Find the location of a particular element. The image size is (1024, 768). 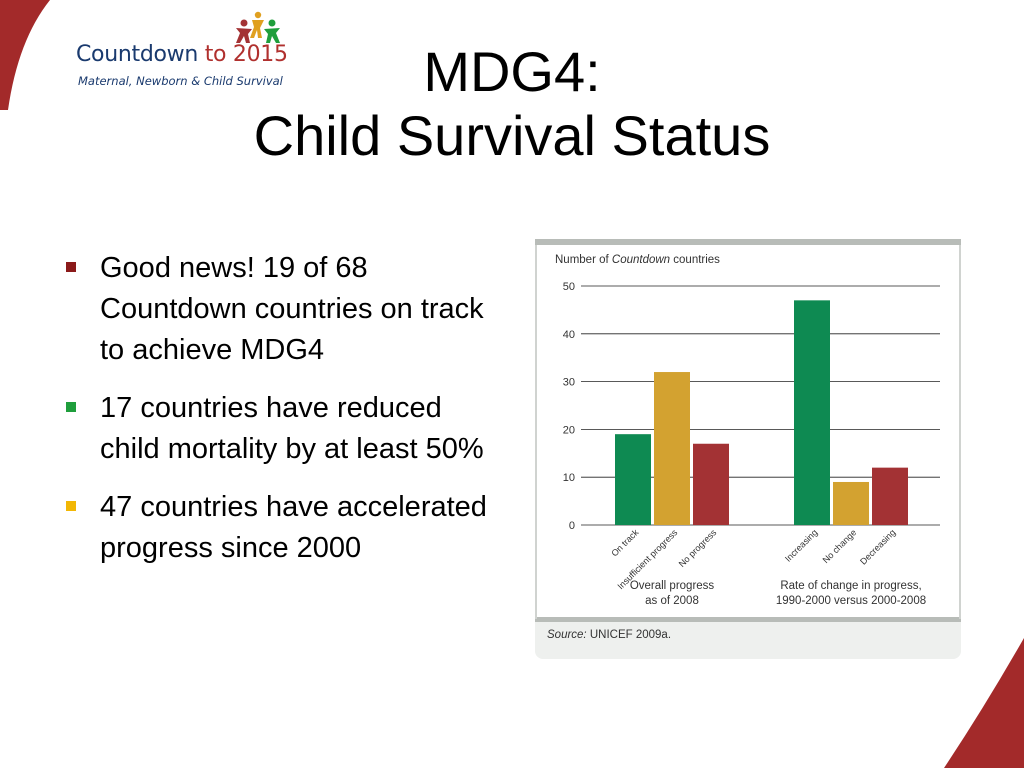

chart-top-border is located at coordinates (748, 242).